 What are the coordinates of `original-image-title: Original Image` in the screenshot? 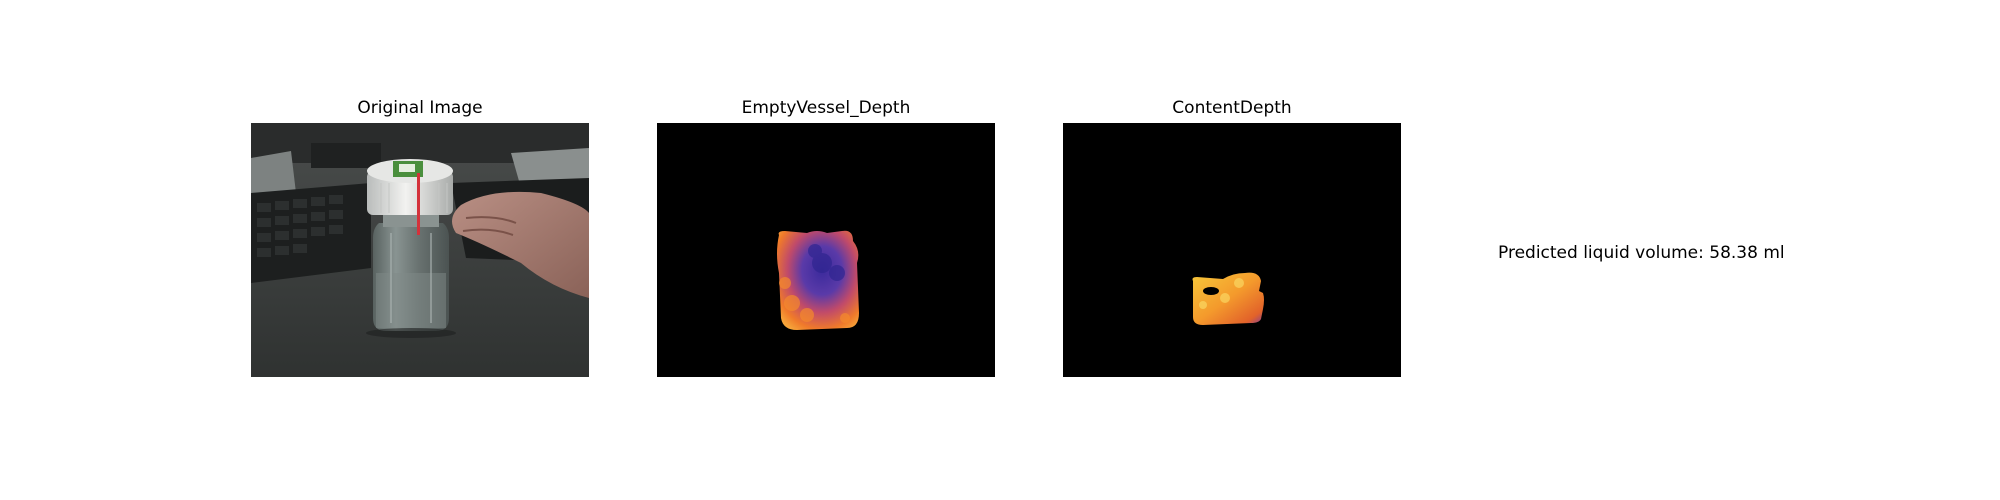 It's located at (420, 108).